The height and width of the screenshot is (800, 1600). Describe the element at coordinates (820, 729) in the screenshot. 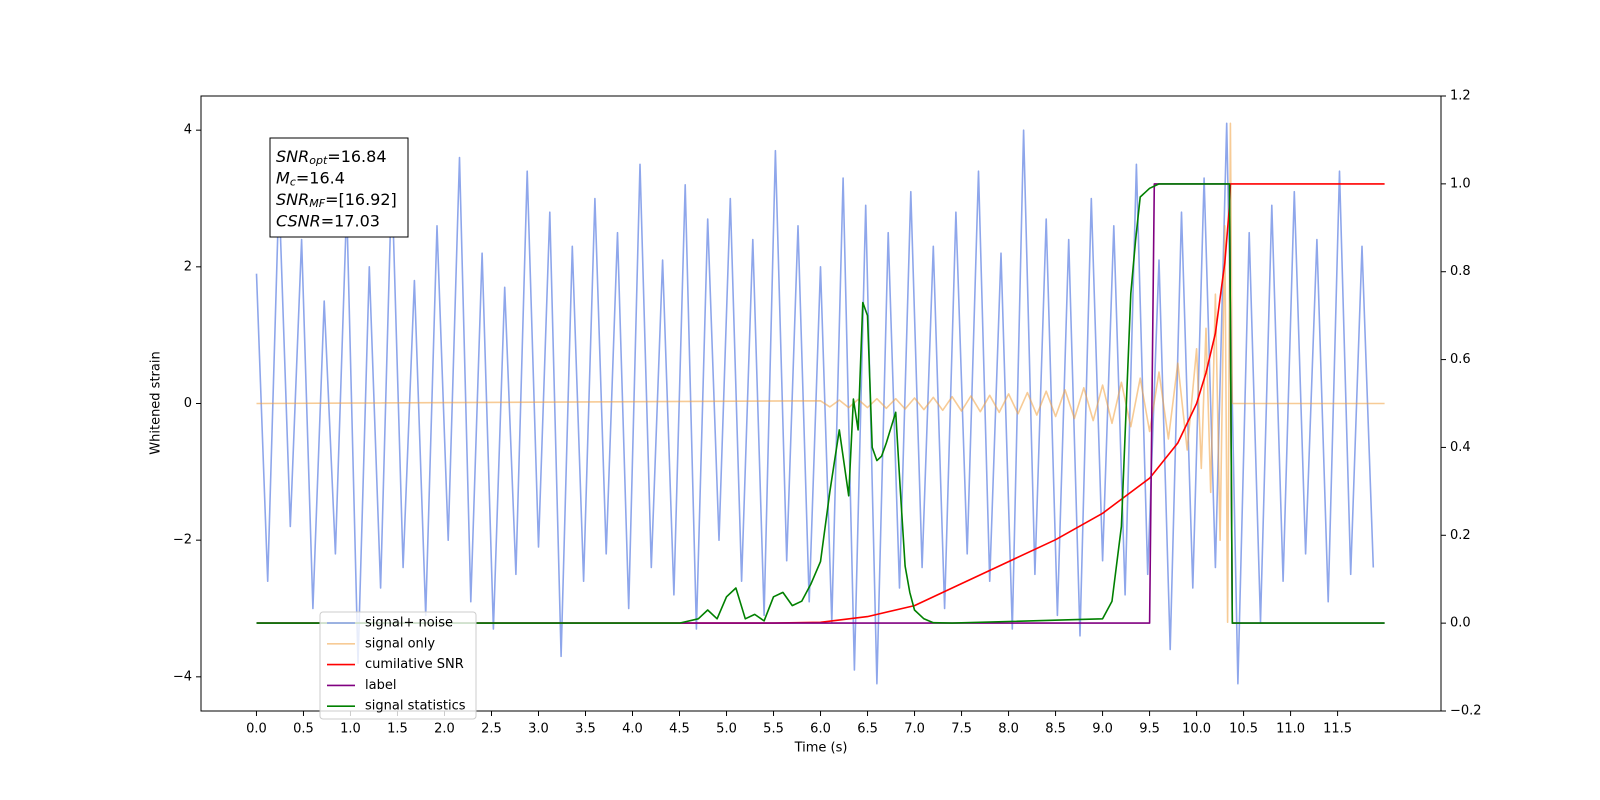

I see `x-tick-label: 6.0` at that location.